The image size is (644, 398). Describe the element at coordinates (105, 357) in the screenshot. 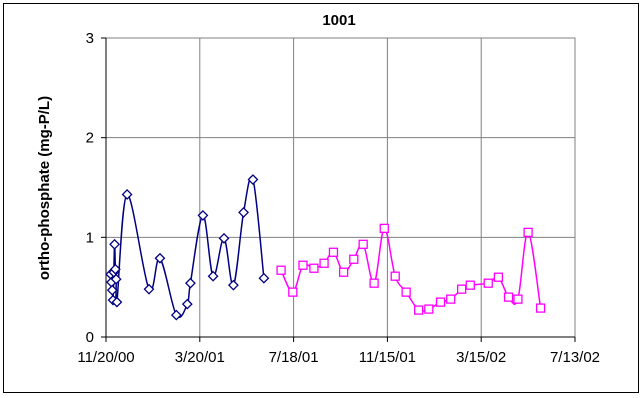

I see `x-tick-label: 11/20/00` at that location.